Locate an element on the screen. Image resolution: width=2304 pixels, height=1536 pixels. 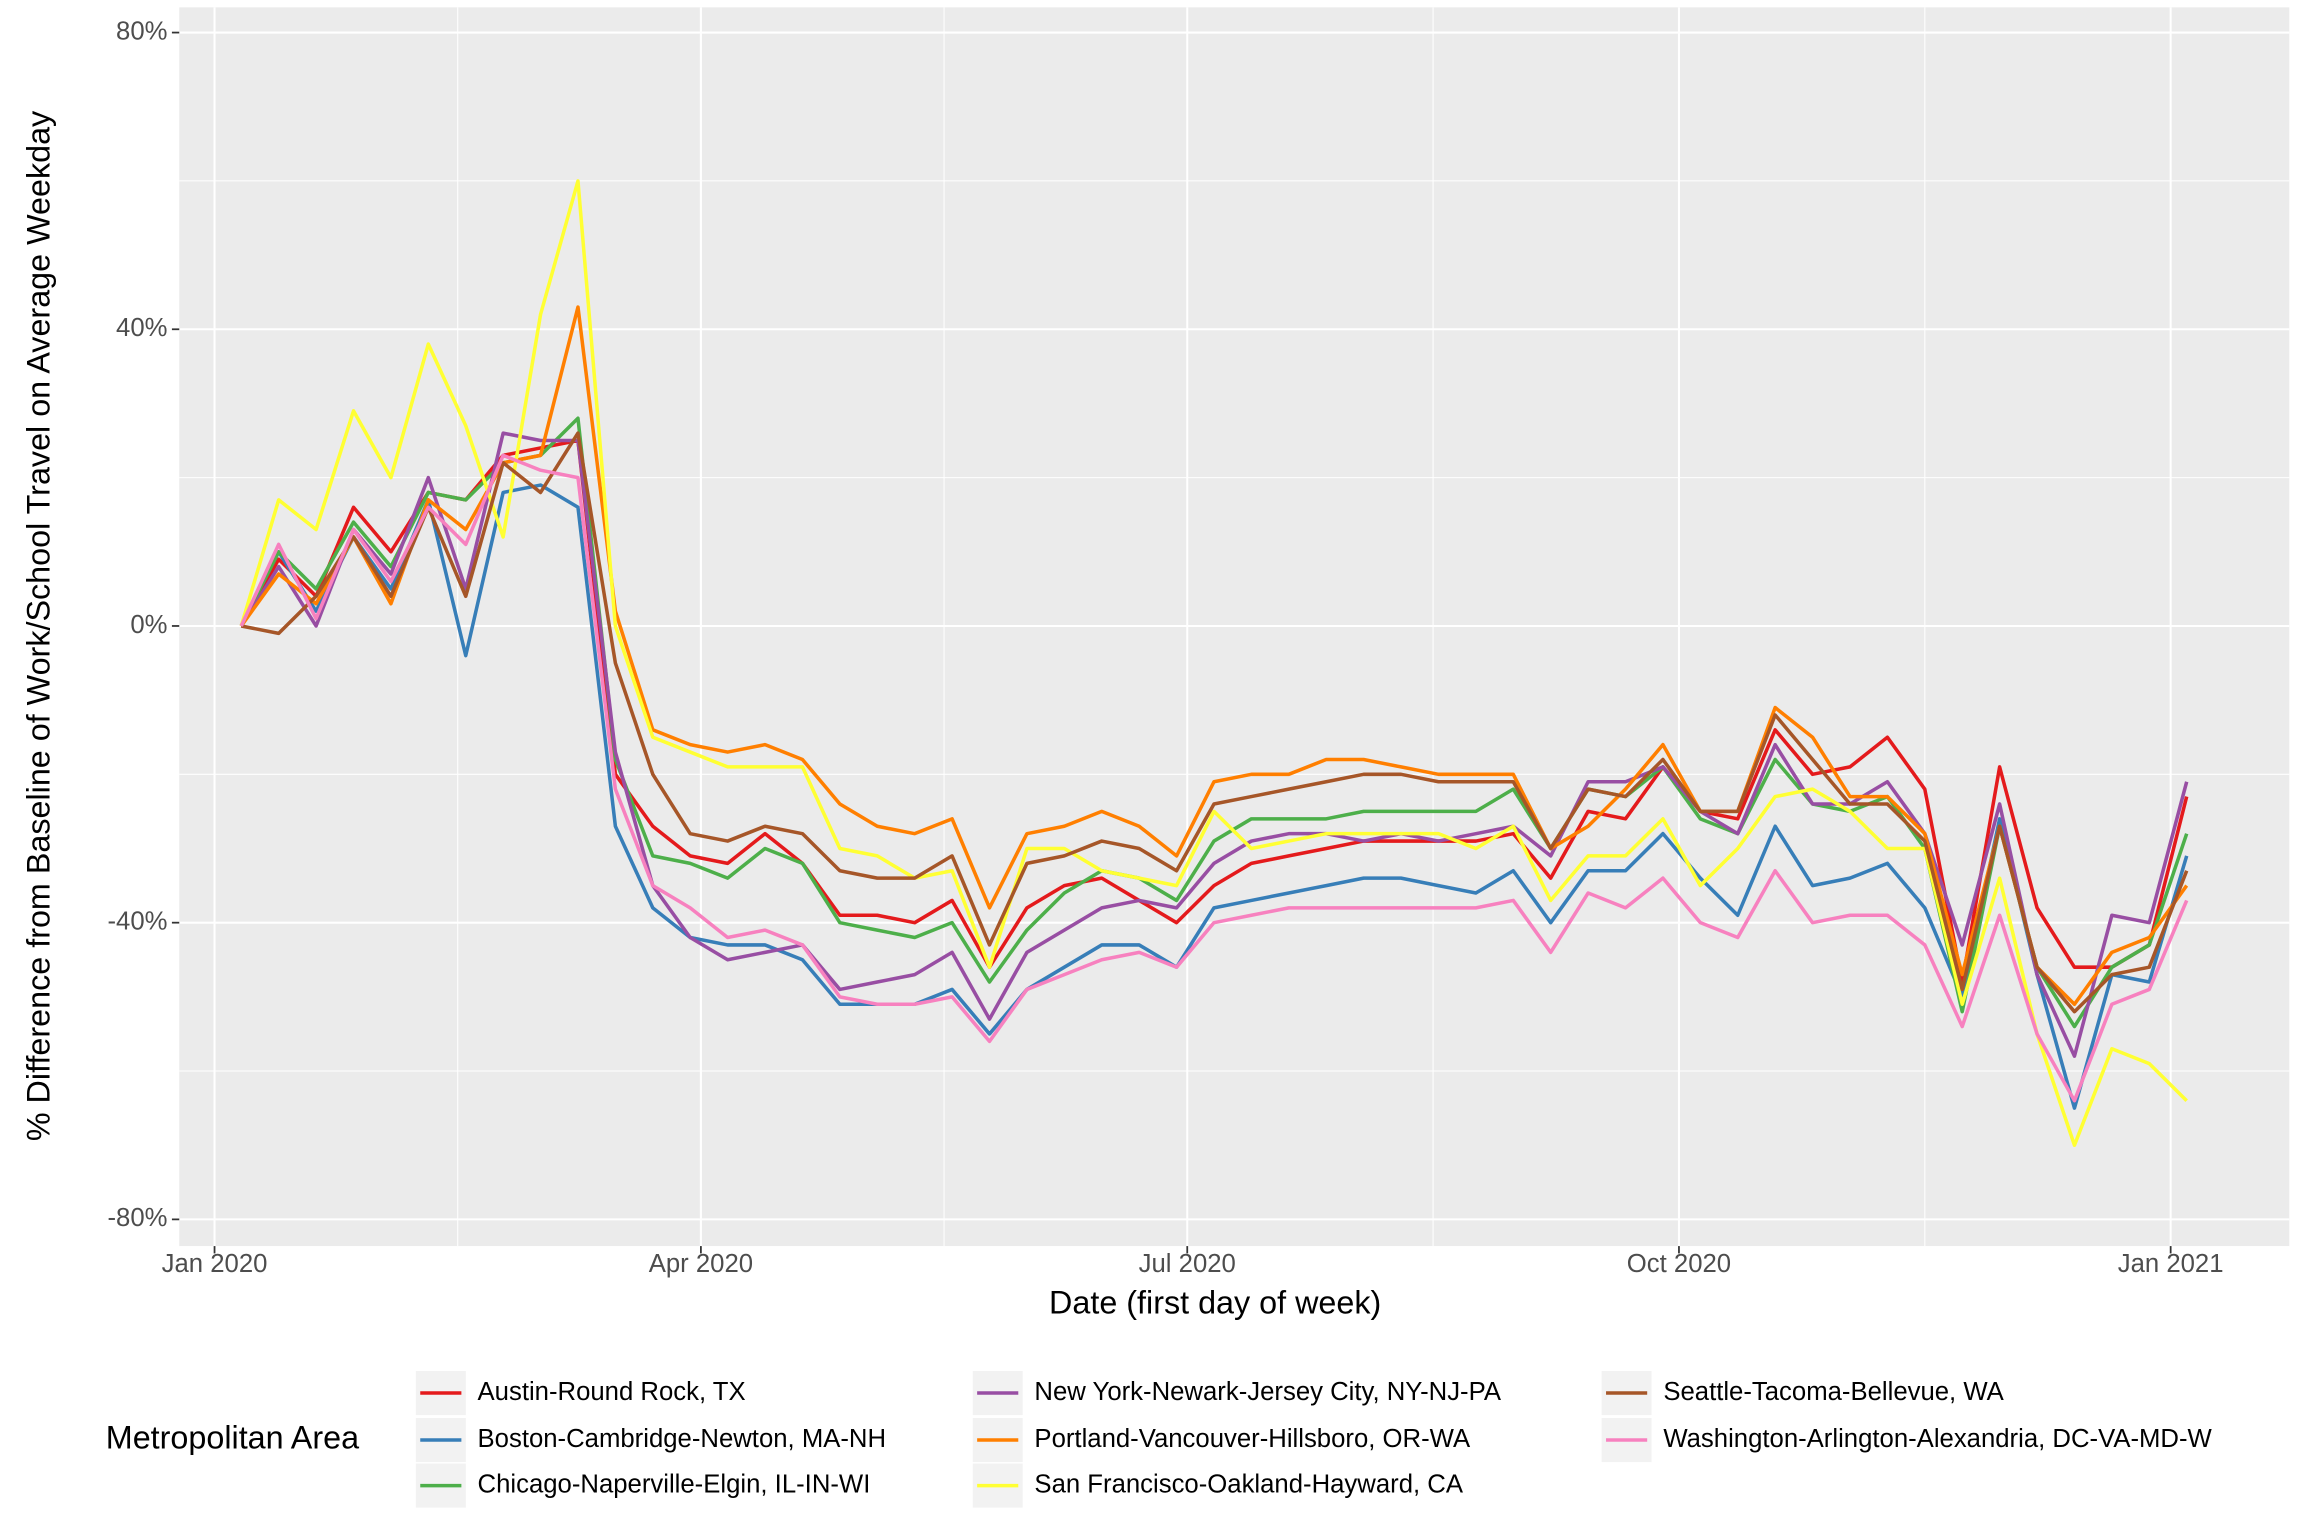
y-tick-label: 0% is located at coordinates (148, 625).